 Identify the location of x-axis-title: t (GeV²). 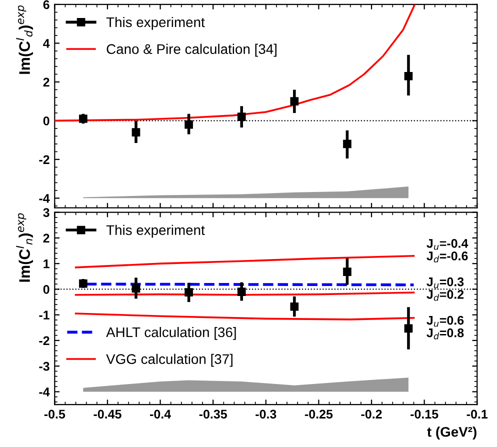
(451, 433).